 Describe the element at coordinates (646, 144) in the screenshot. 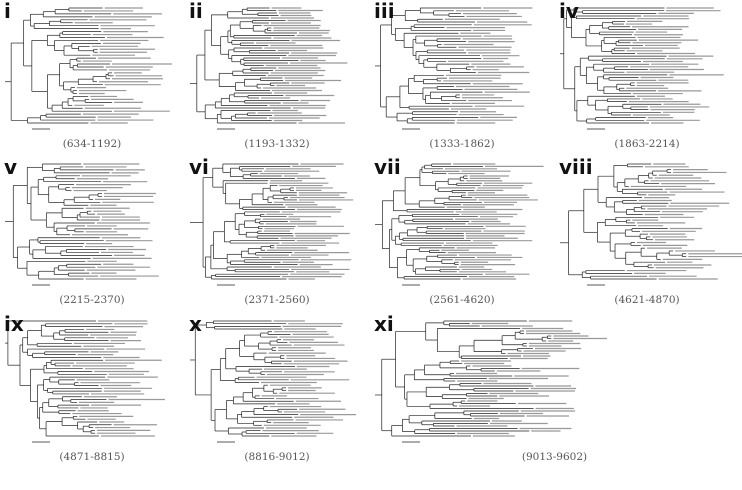

I see `position-range: (1863-2214)` at that location.